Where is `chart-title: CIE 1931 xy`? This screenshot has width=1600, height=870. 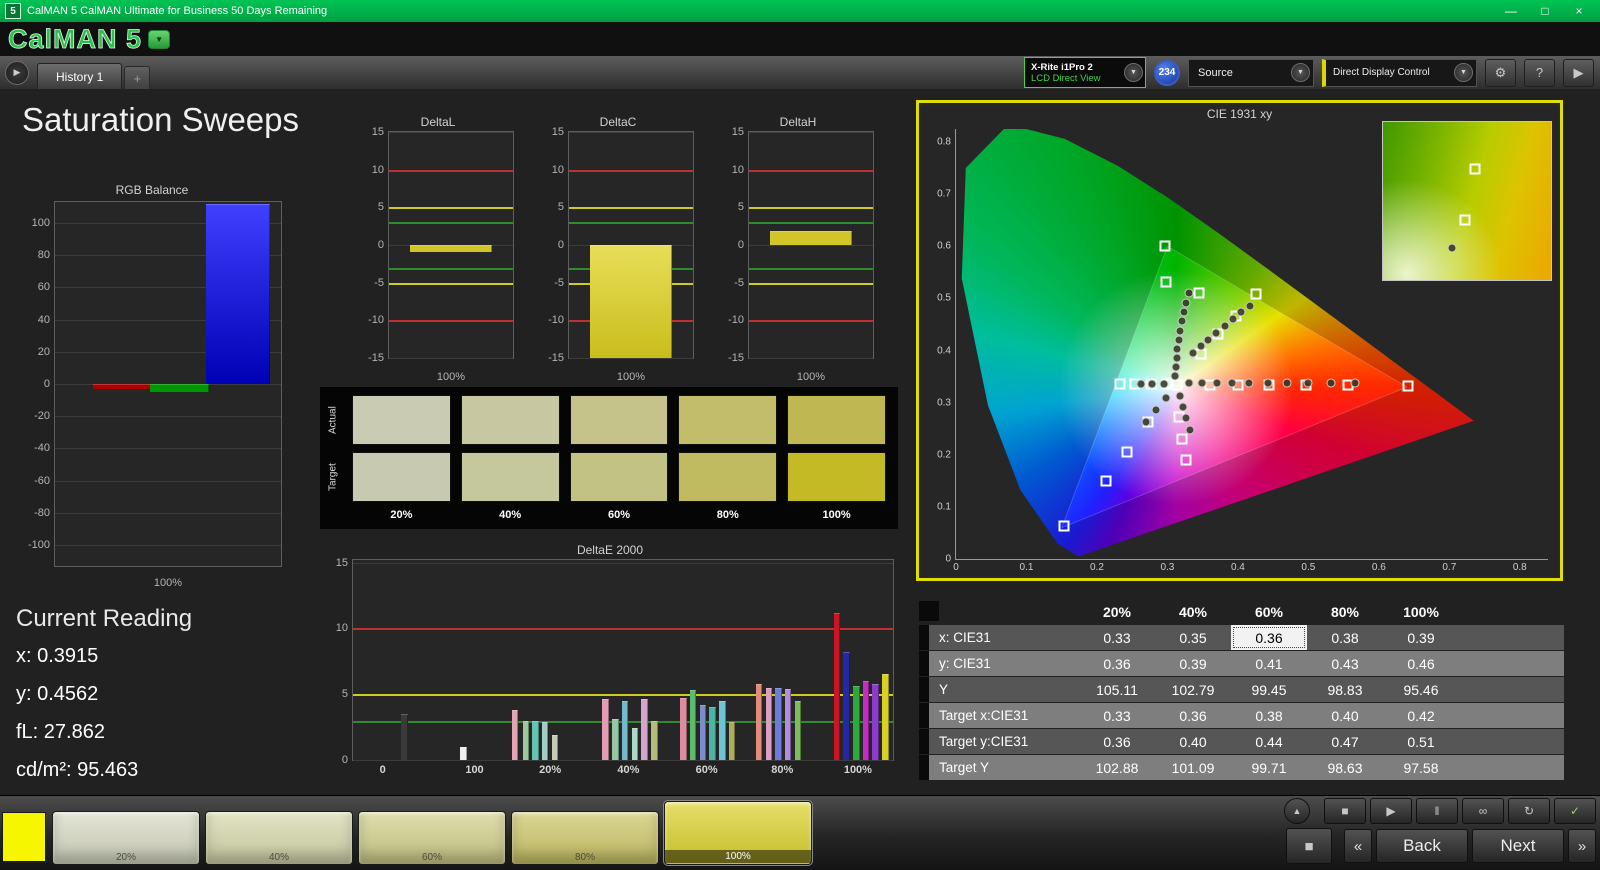 chart-title: CIE 1931 xy is located at coordinates (1239, 114).